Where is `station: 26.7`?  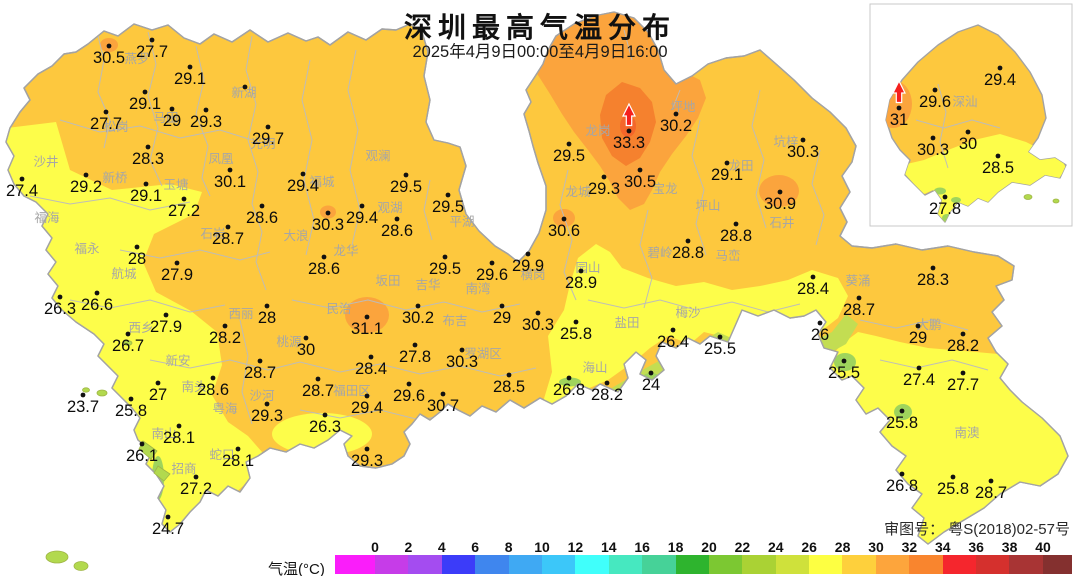 station: 26.7 is located at coordinates (128, 343).